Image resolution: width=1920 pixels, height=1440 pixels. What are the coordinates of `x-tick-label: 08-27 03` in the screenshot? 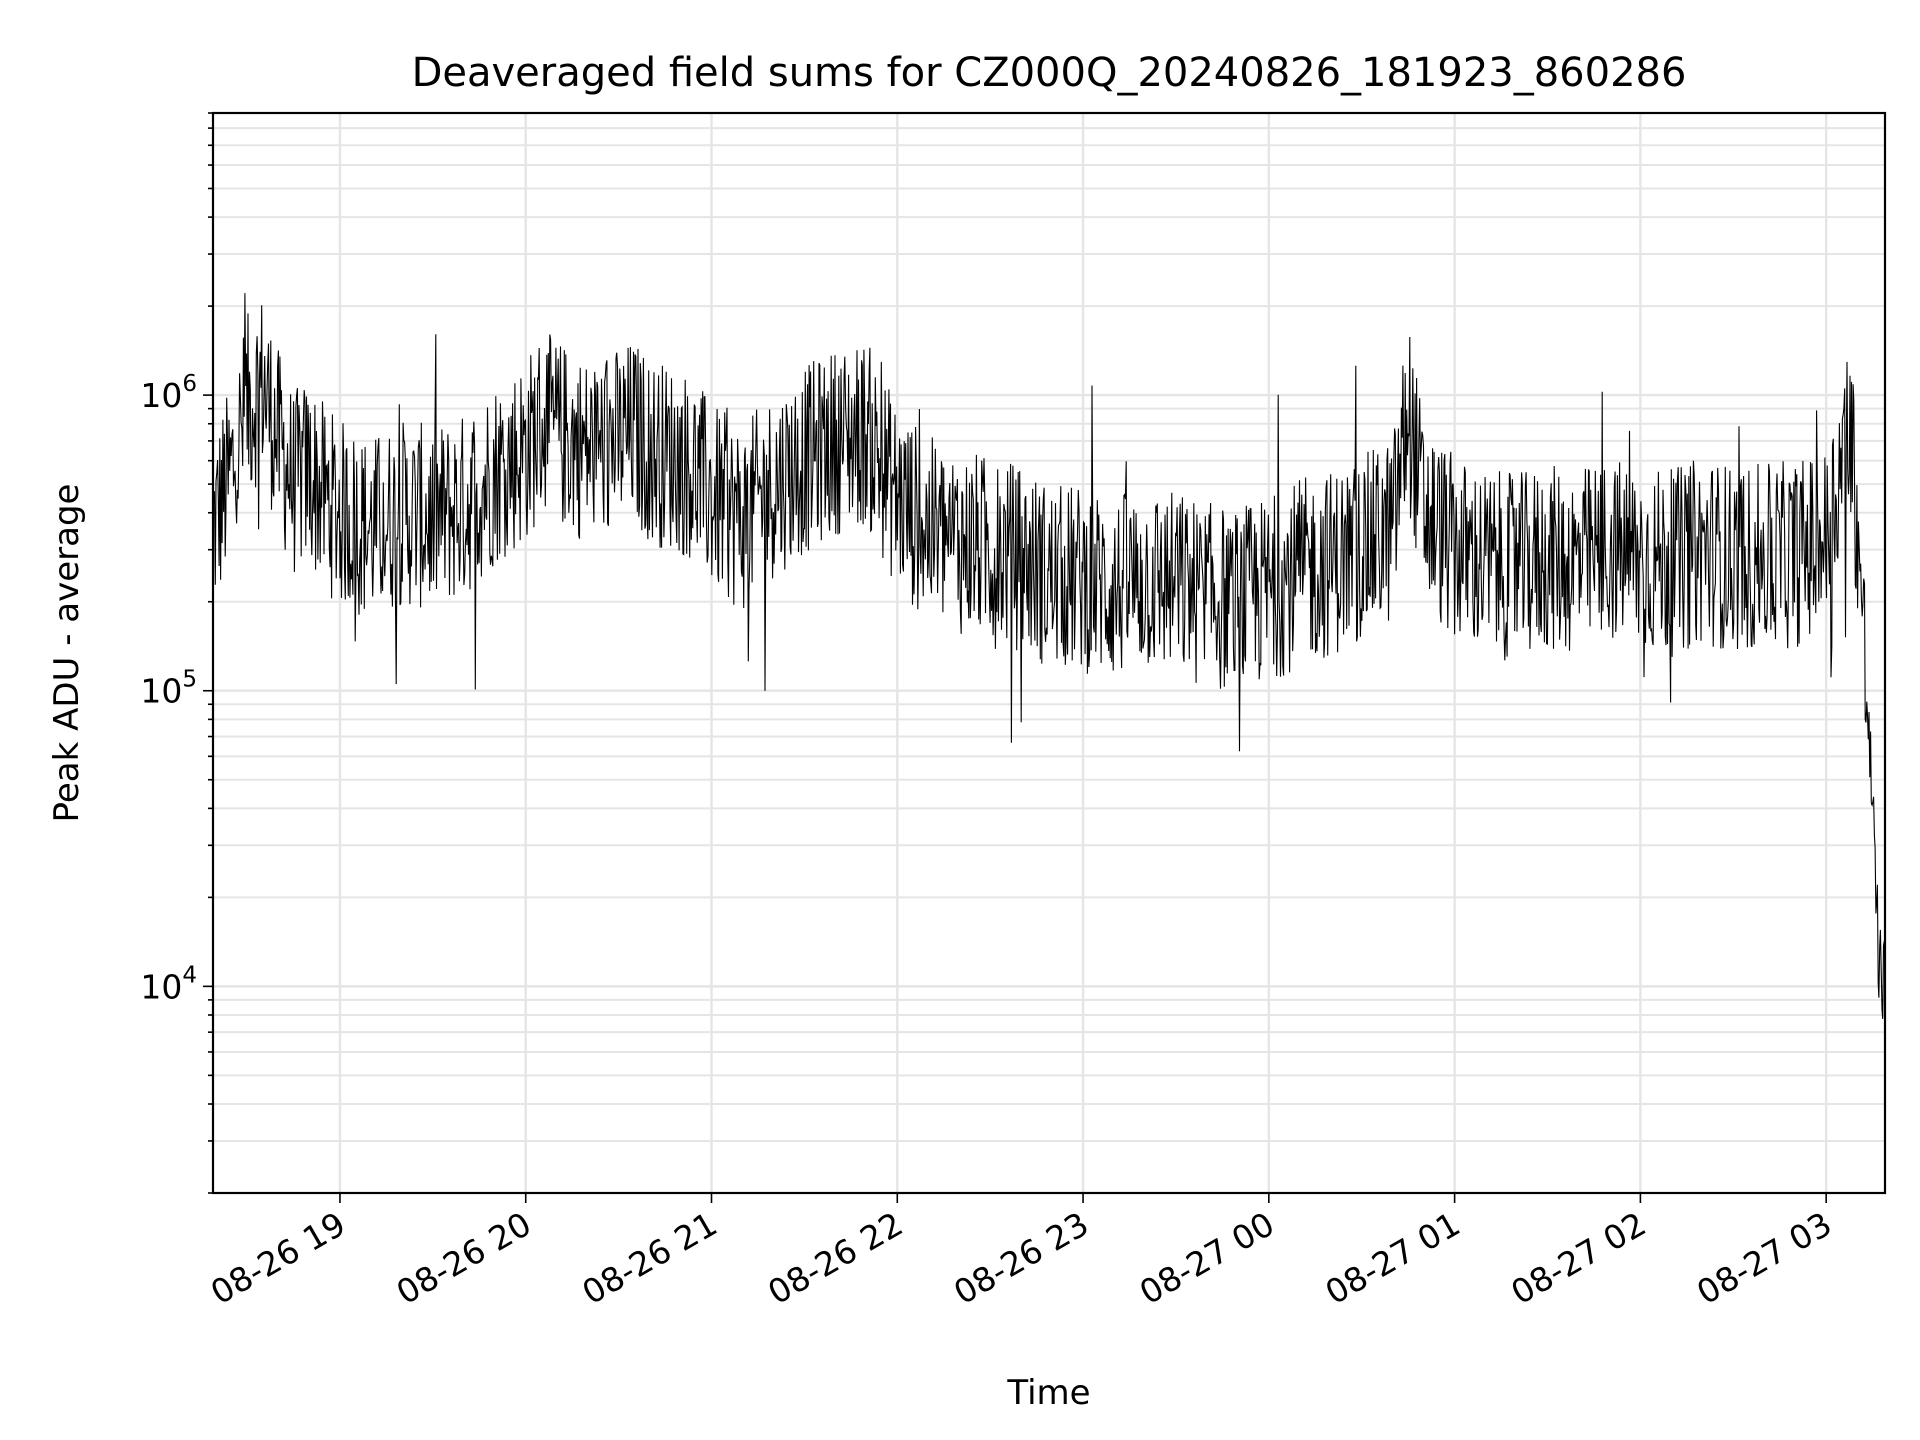 It's located at (1764, 1258).